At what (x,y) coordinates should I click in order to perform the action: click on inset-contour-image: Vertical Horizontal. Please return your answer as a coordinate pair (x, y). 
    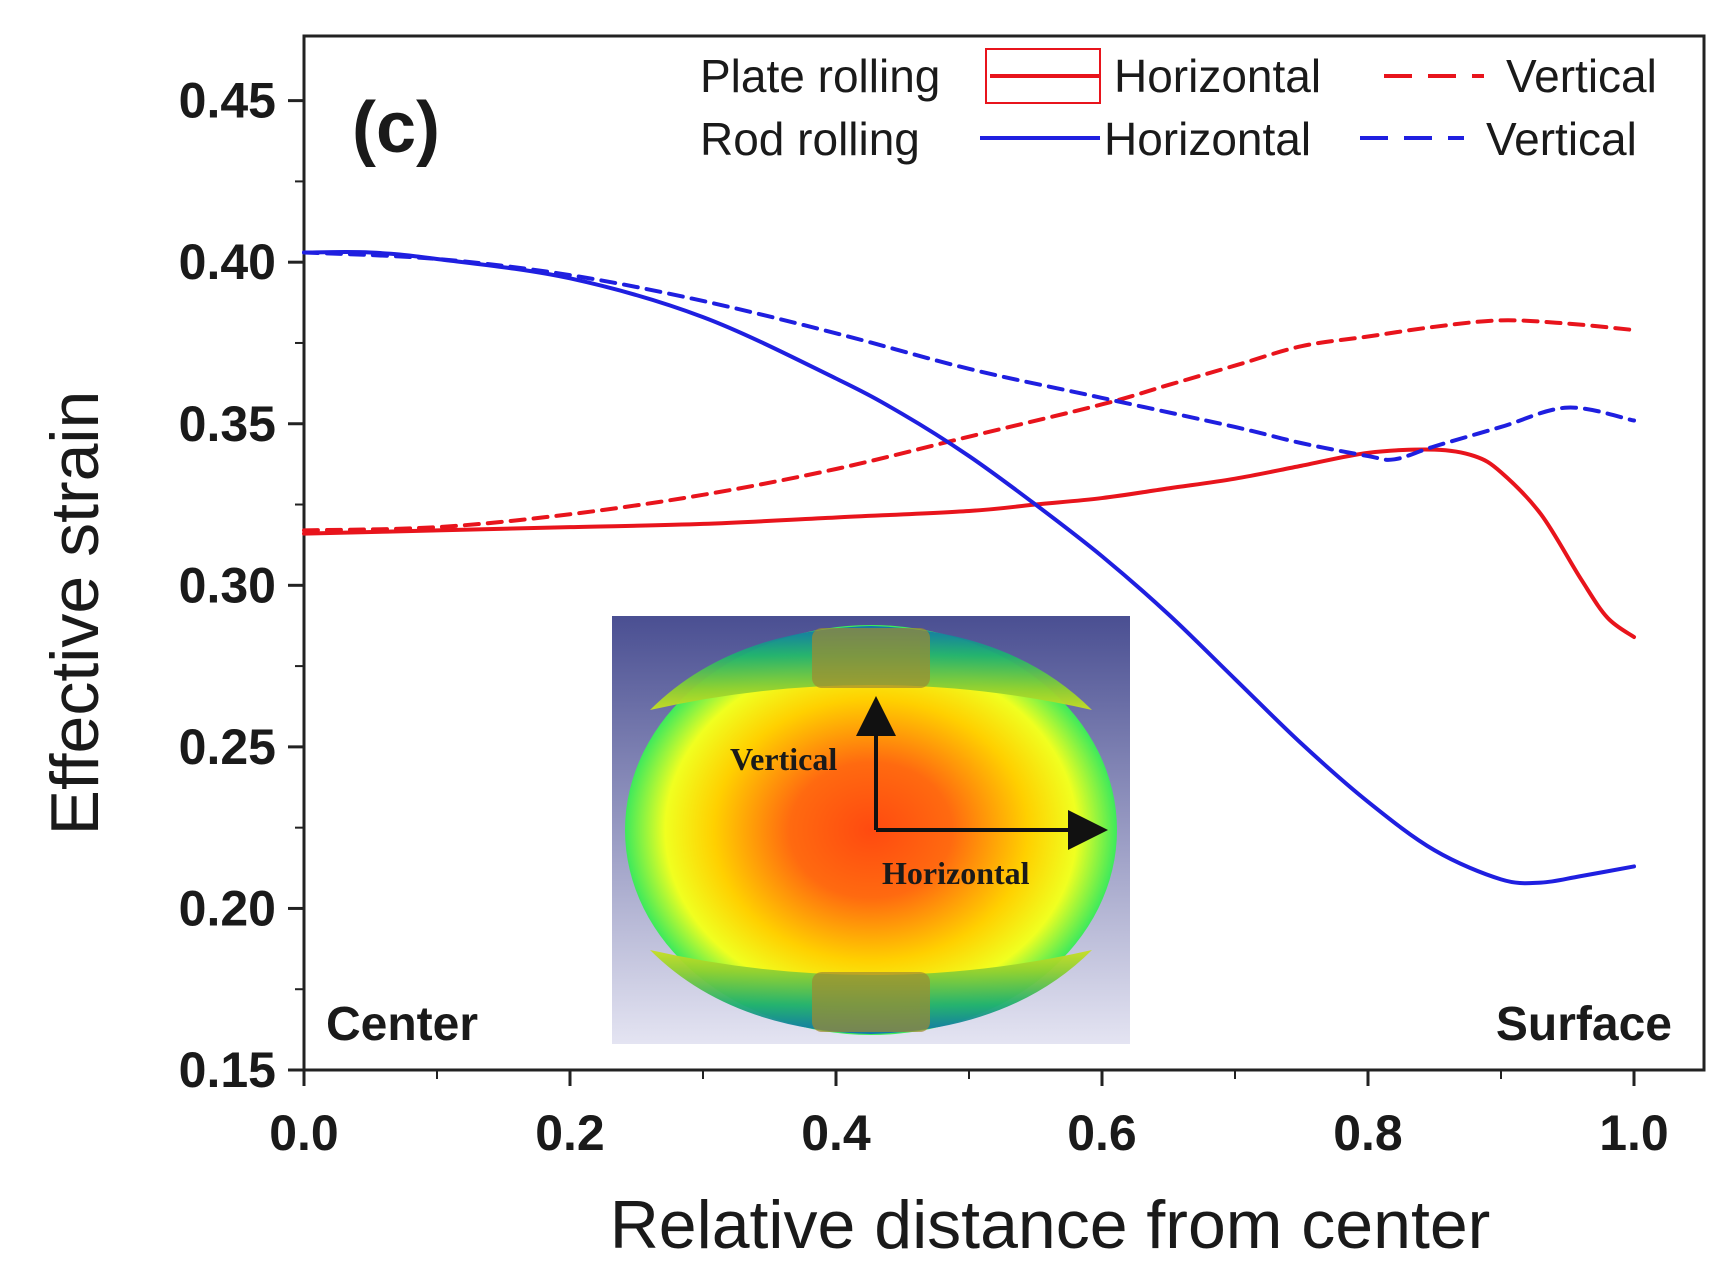
    Looking at the image, I should click on (871, 830).